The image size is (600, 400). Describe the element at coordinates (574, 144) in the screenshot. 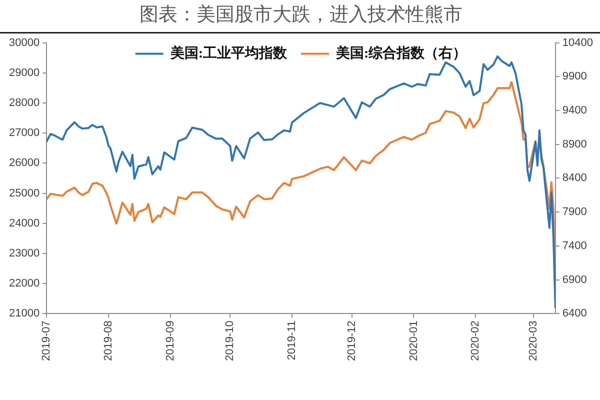

I see `y2-tick-label: 8900` at that location.